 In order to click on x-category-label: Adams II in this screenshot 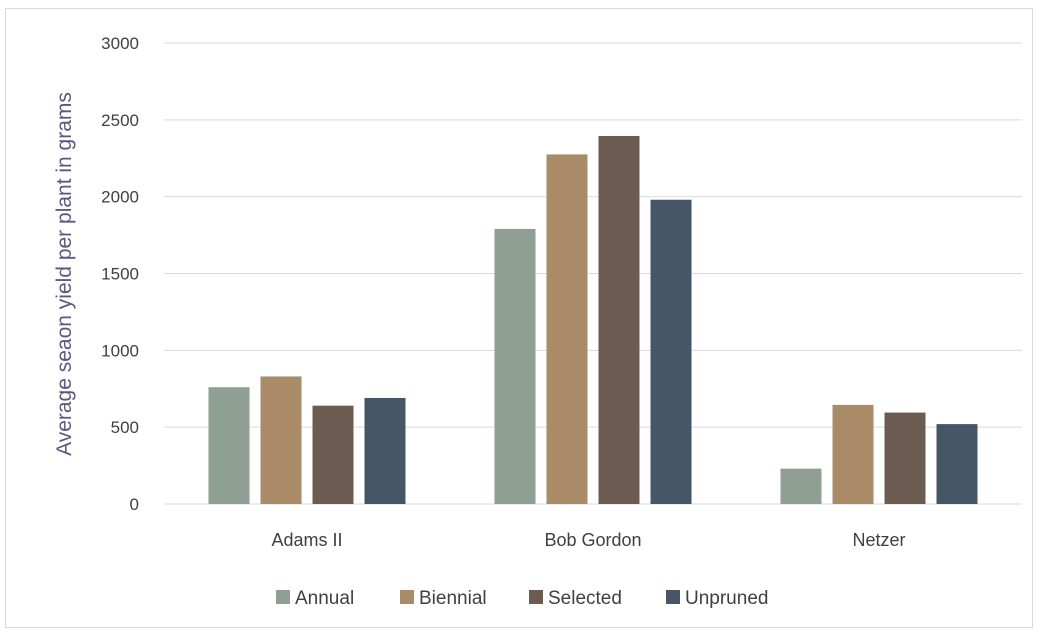, I will do `click(306, 540)`.